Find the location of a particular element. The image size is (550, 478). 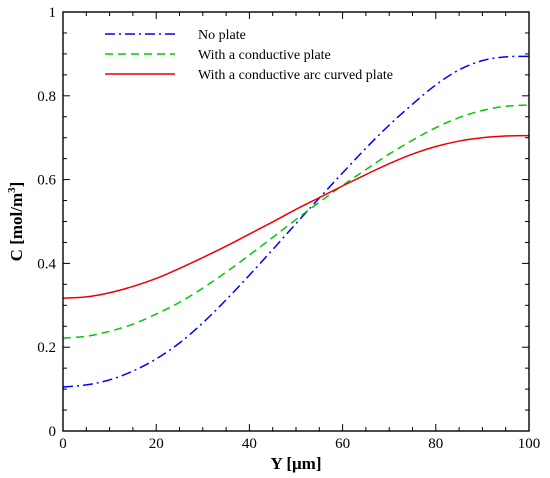

y-tick-label: 0.2 is located at coordinates (46, 348).